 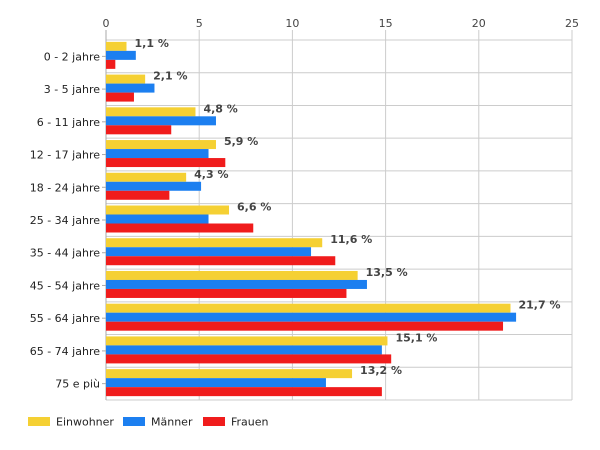 What do you see at coordinates (148, 422) in the screenshot?
I see `legend: Einwohner Männer Frauen` at bounding box center [148, 422].